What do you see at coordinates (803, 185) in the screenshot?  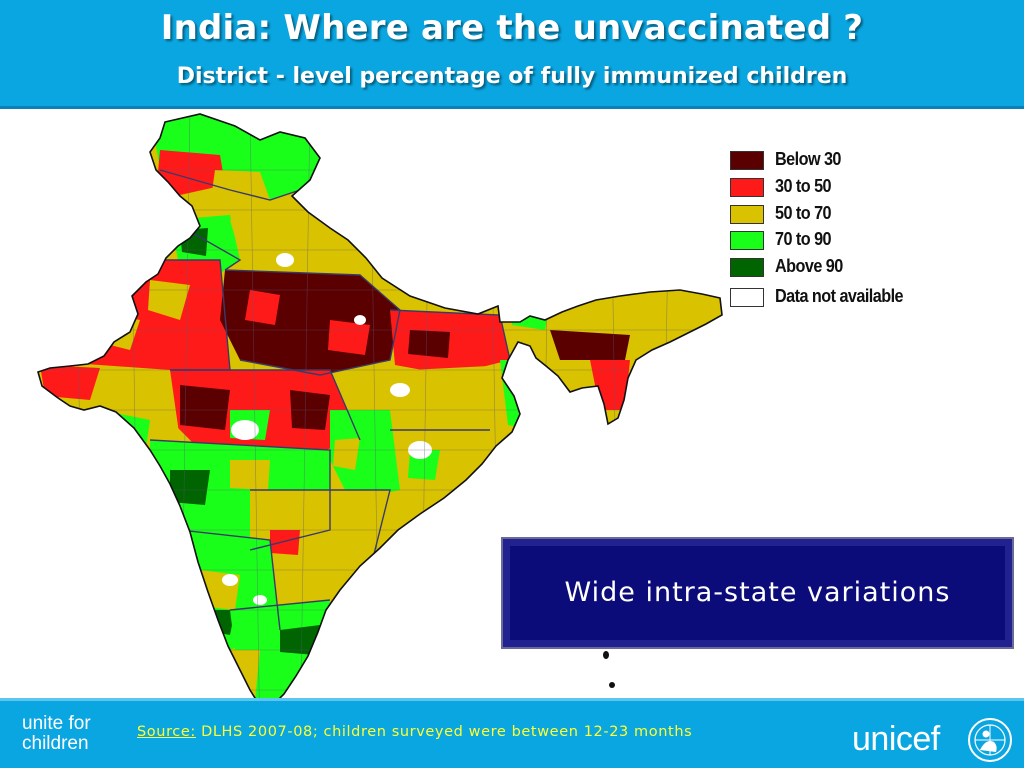 I see `legend-label: 30 to 50` at bounding box center [803, 185].